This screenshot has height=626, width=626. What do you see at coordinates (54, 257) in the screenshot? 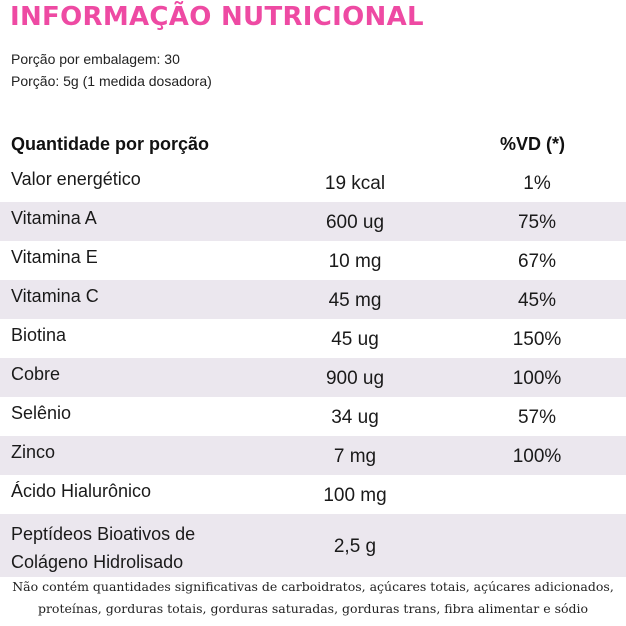
I see `nutrient-name: Vitamina E` at bounding box center [54, 257].